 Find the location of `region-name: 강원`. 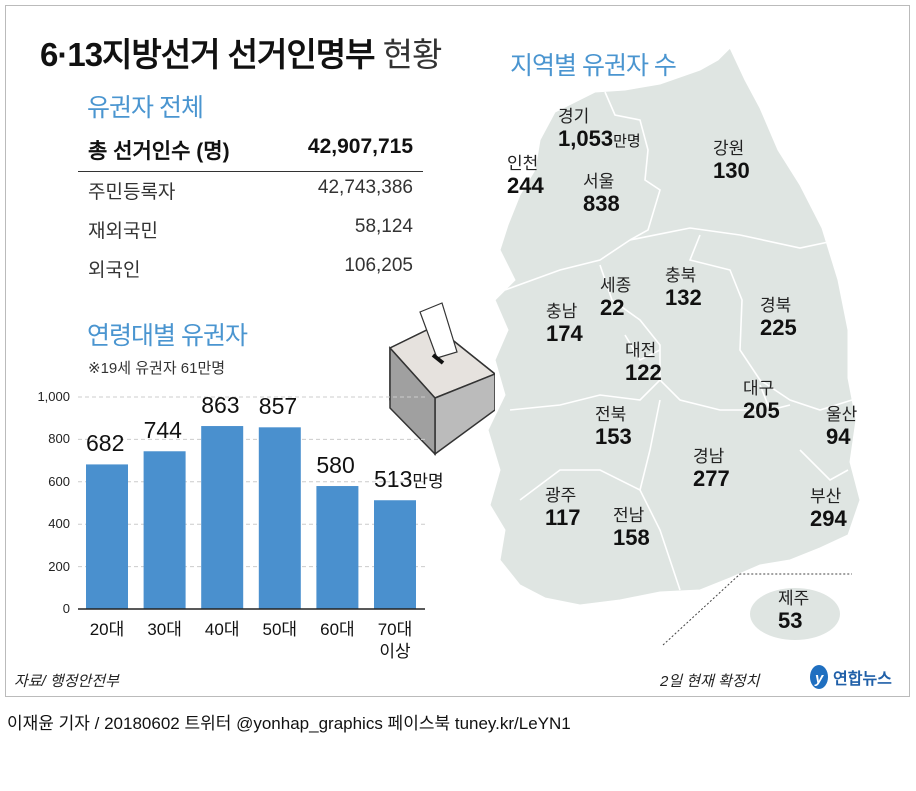

region-name: 강원 is located at coordinates (729, 148).